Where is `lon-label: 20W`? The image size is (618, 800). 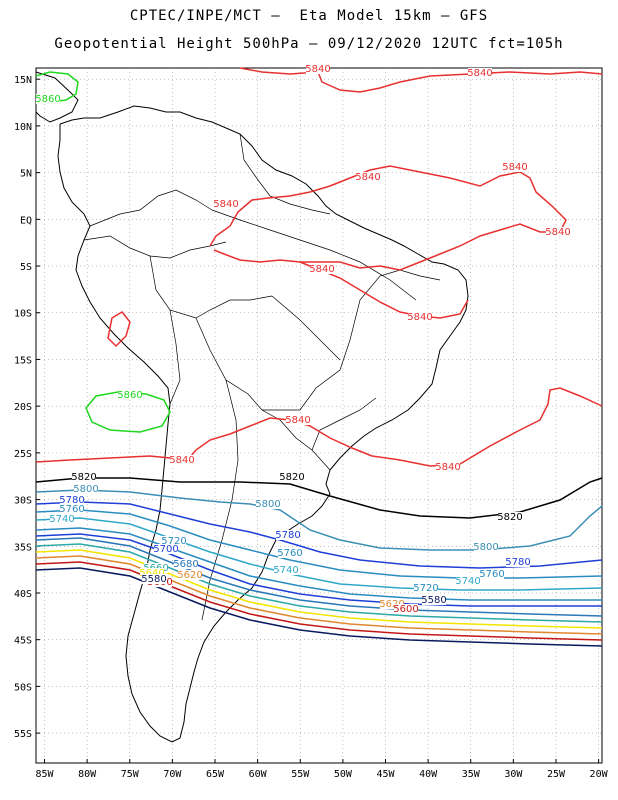 lon-label: 20W is located at coordinates (599, 774).